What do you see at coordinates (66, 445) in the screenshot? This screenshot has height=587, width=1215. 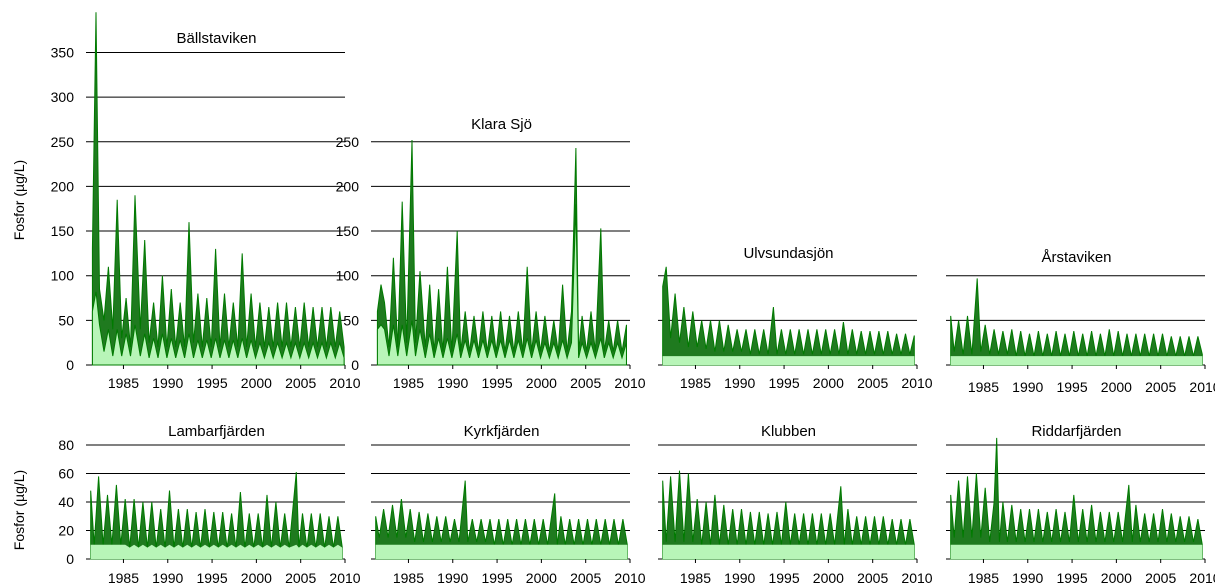 I see `y-tick-label: 80` at bounding box center [66, 445].